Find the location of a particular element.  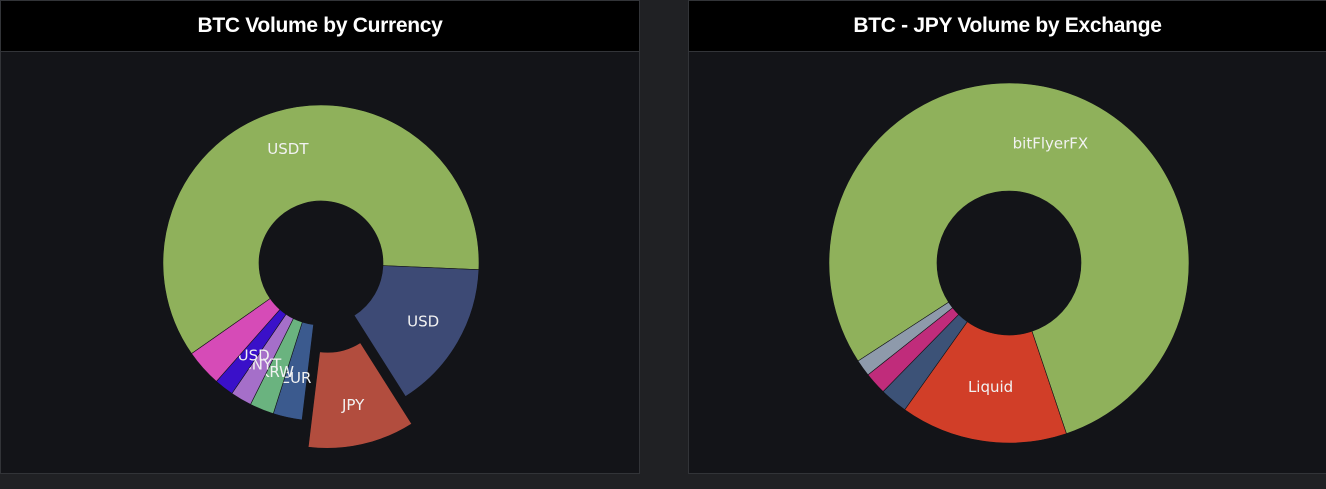

slice-label-jpy: JPY is located at coordinates (353, 405).